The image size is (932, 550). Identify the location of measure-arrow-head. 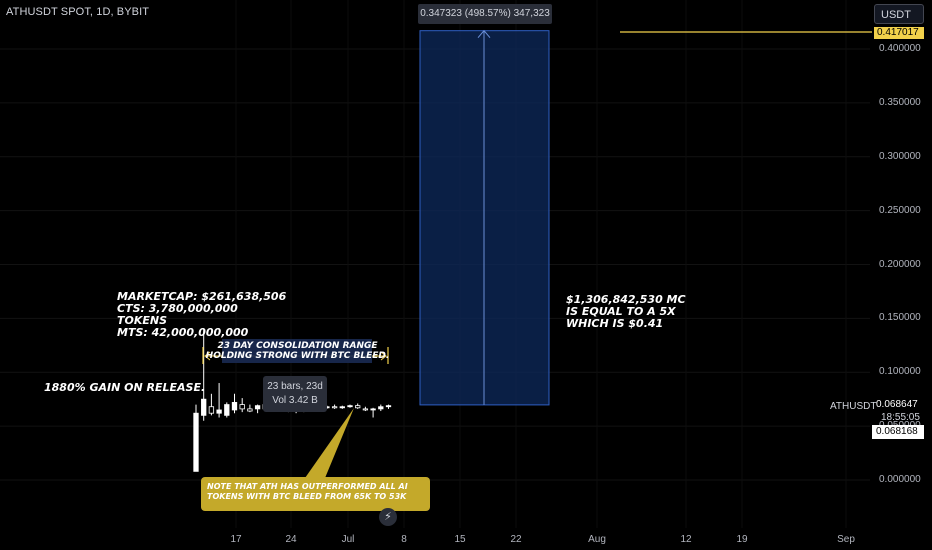
(484, 34).